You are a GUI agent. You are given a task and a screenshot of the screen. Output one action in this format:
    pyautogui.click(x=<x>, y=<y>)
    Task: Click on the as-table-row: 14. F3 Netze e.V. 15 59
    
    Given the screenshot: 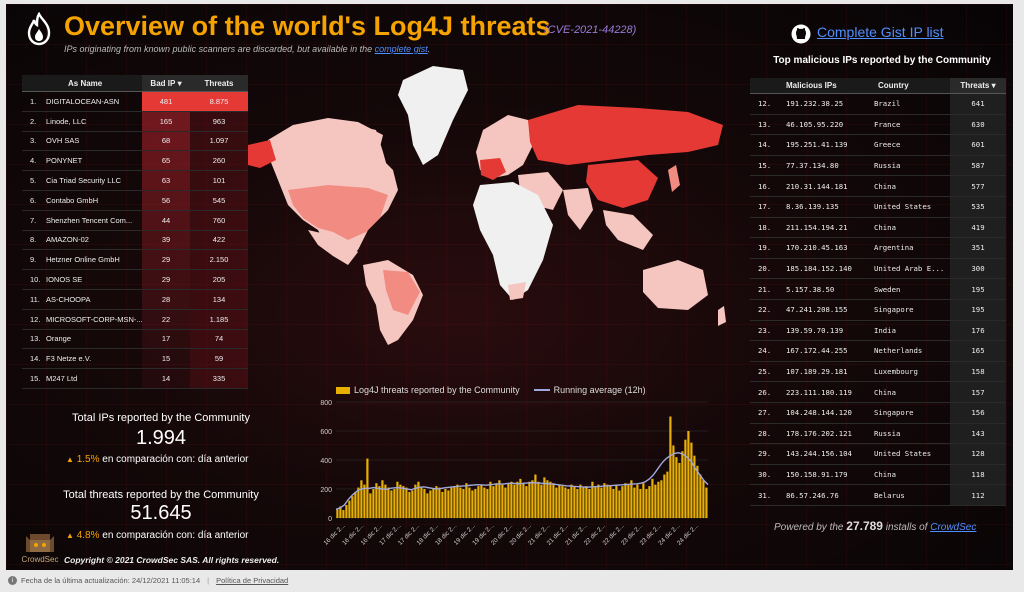 What is the action you would take?
    pyautogui.click(x=135, y=359)
    